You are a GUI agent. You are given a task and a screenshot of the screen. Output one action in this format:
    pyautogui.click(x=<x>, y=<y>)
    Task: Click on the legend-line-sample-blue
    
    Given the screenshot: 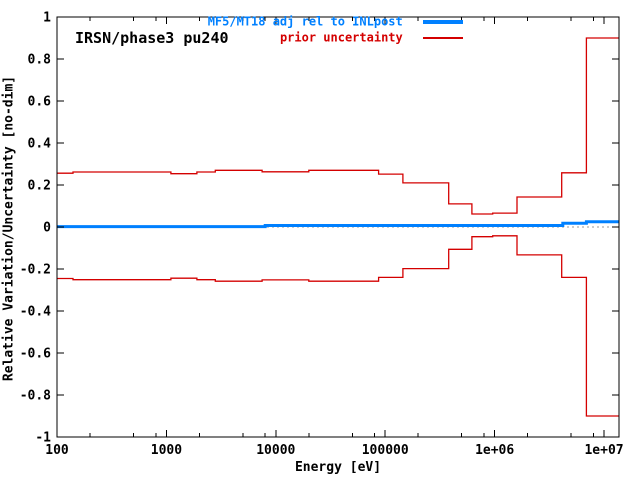 What is the action you would take?
    pyautogui.click(x=443, y=21)
    